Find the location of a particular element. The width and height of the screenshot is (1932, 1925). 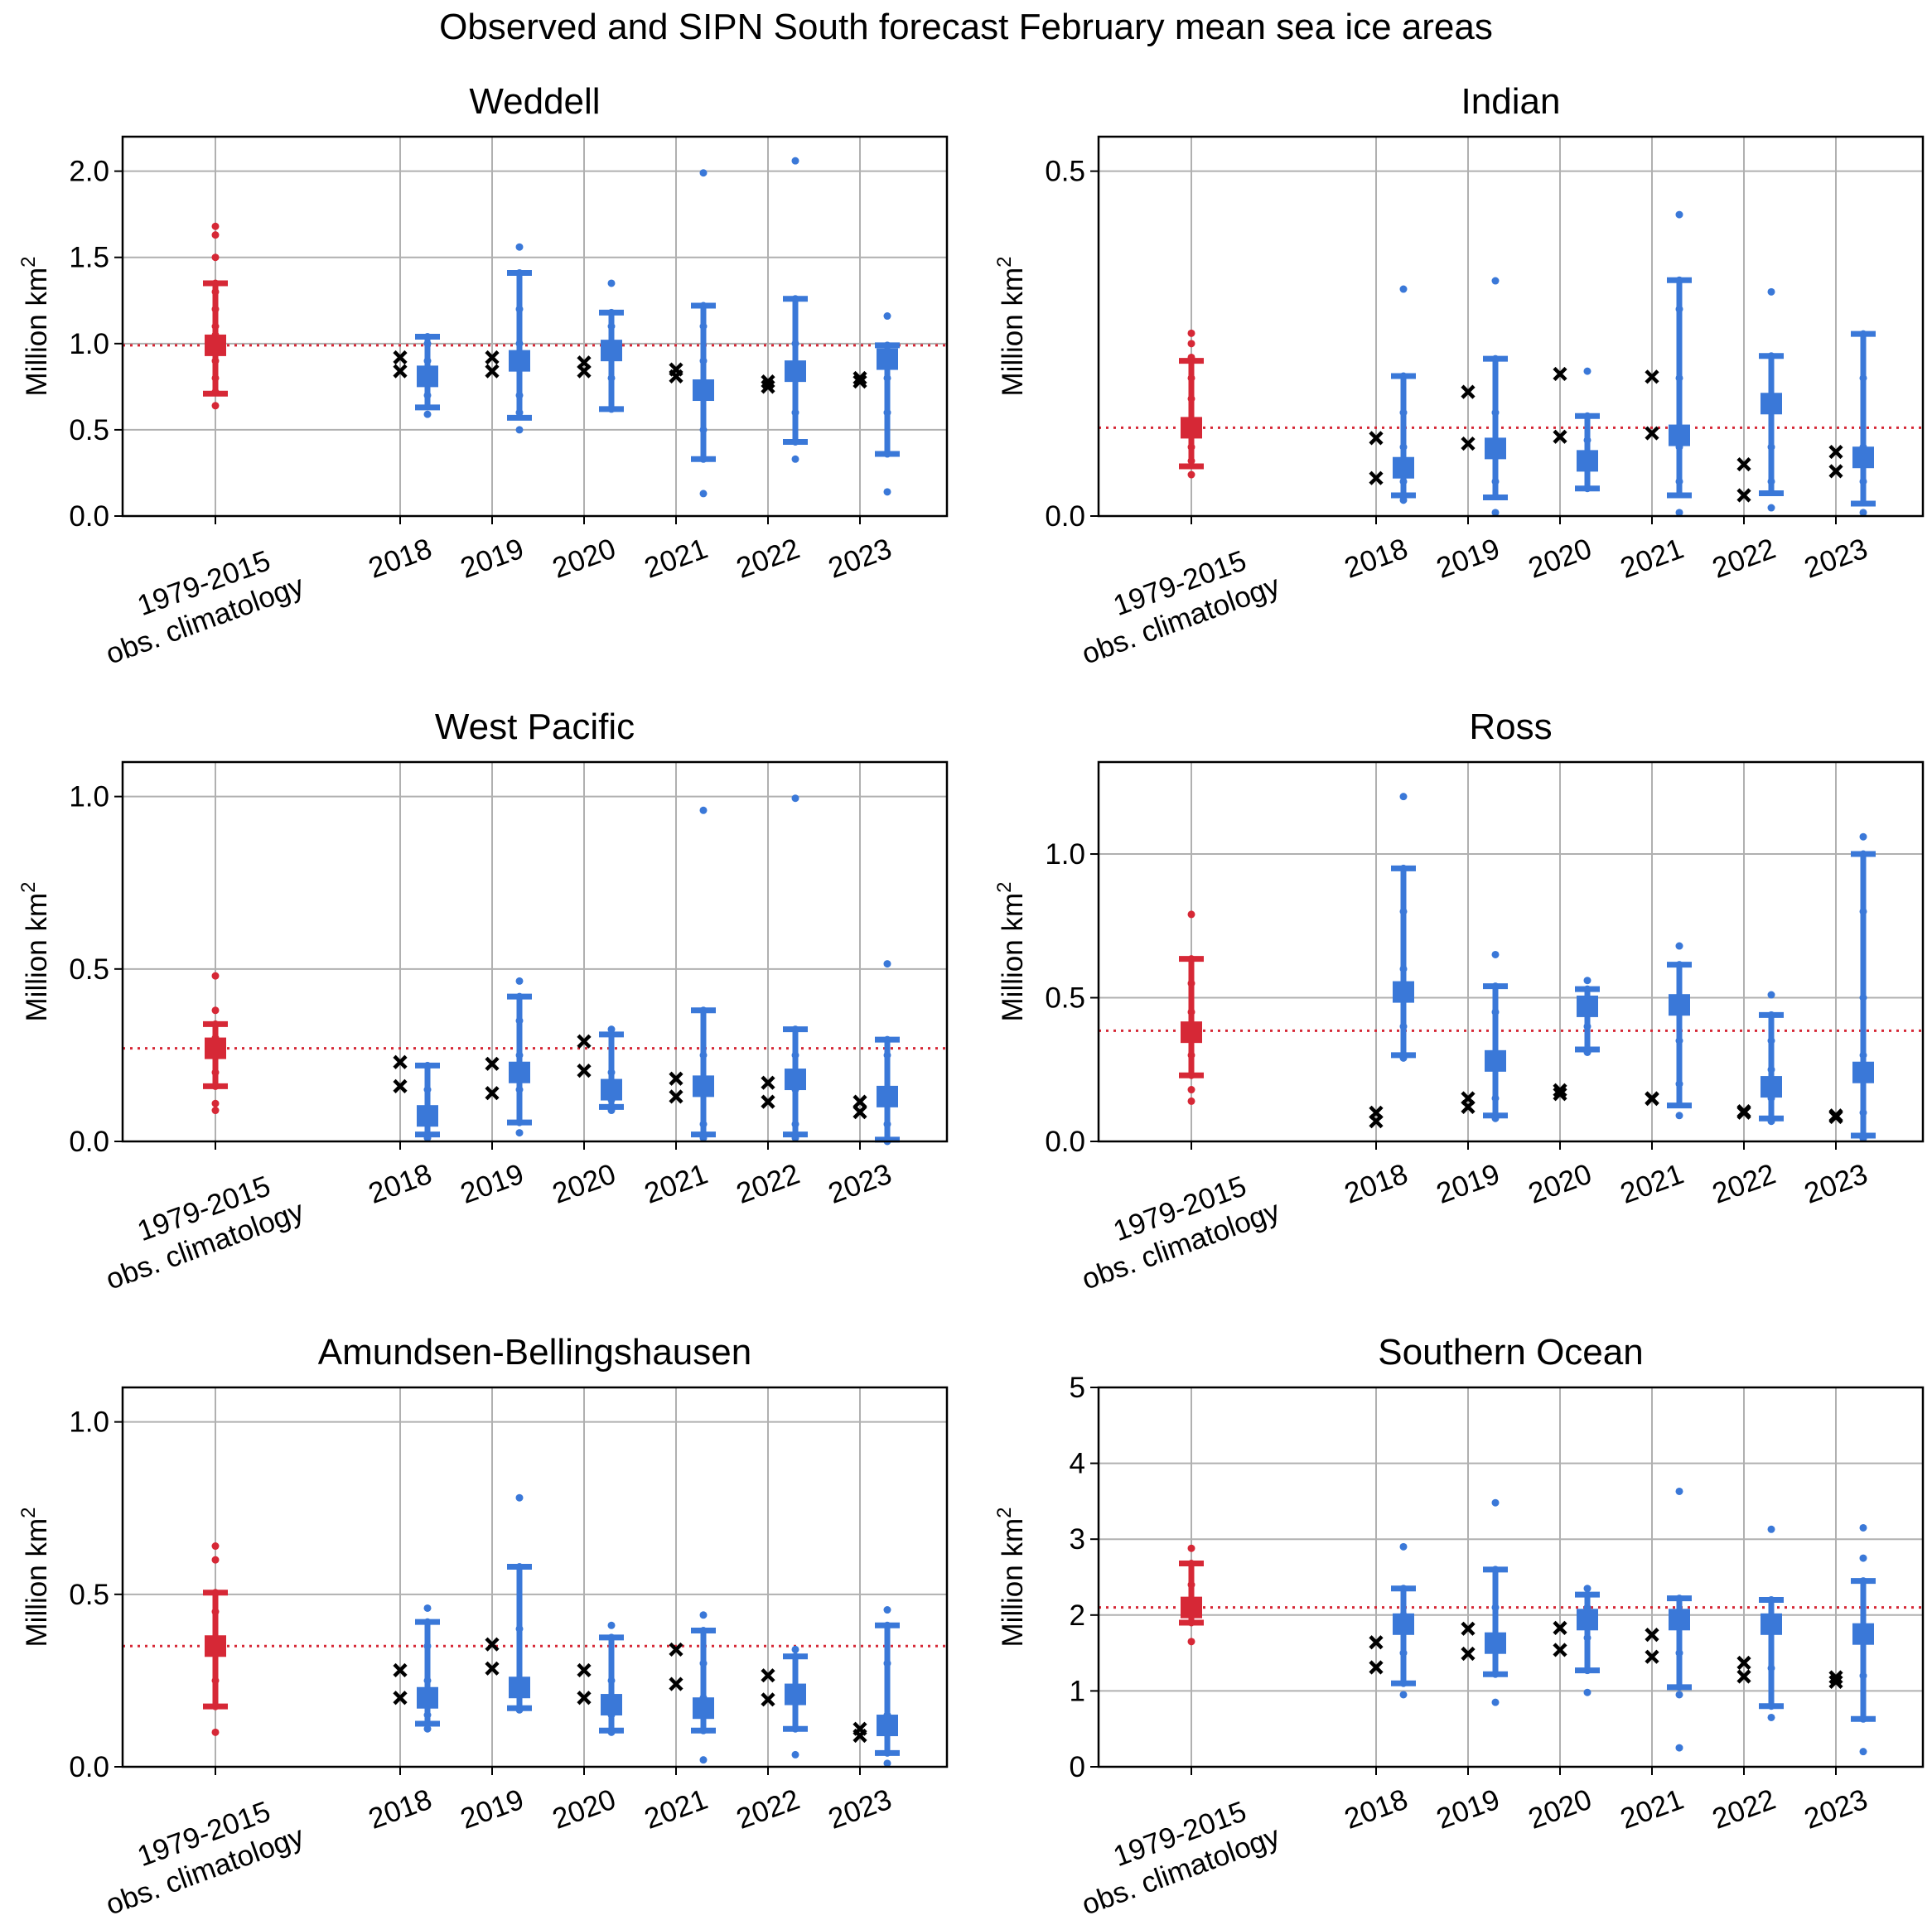

y-axis-label-superscript: 2 is located at coordinates (28, 262).